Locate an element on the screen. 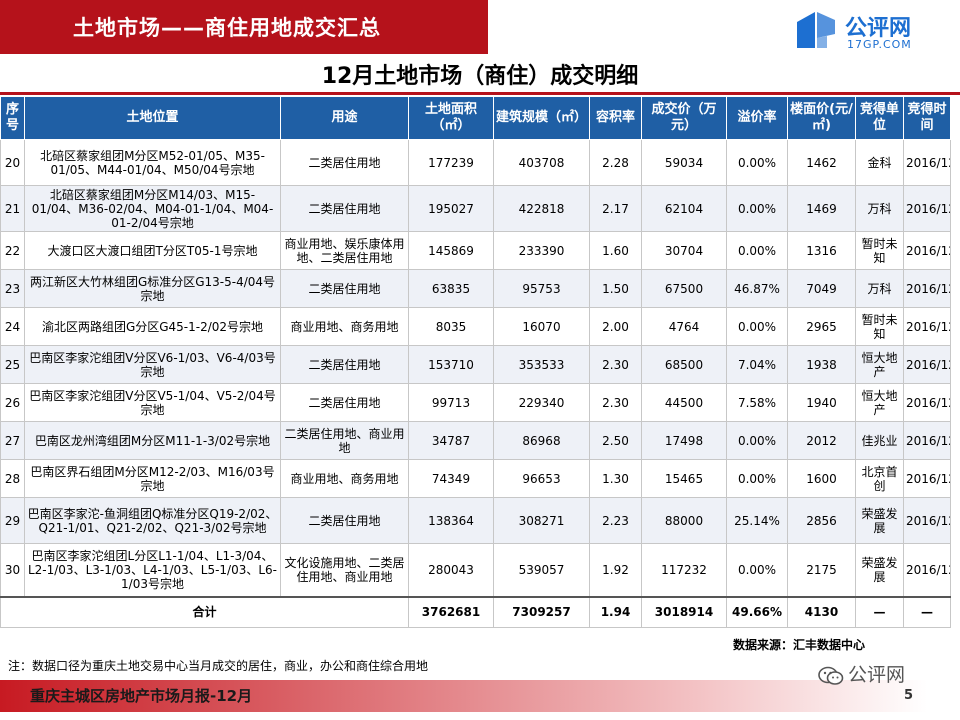 The width and height of the screenshot is (960, 720). site-logo: 公评网 17GP.COM is located at coordinates (875, 31).